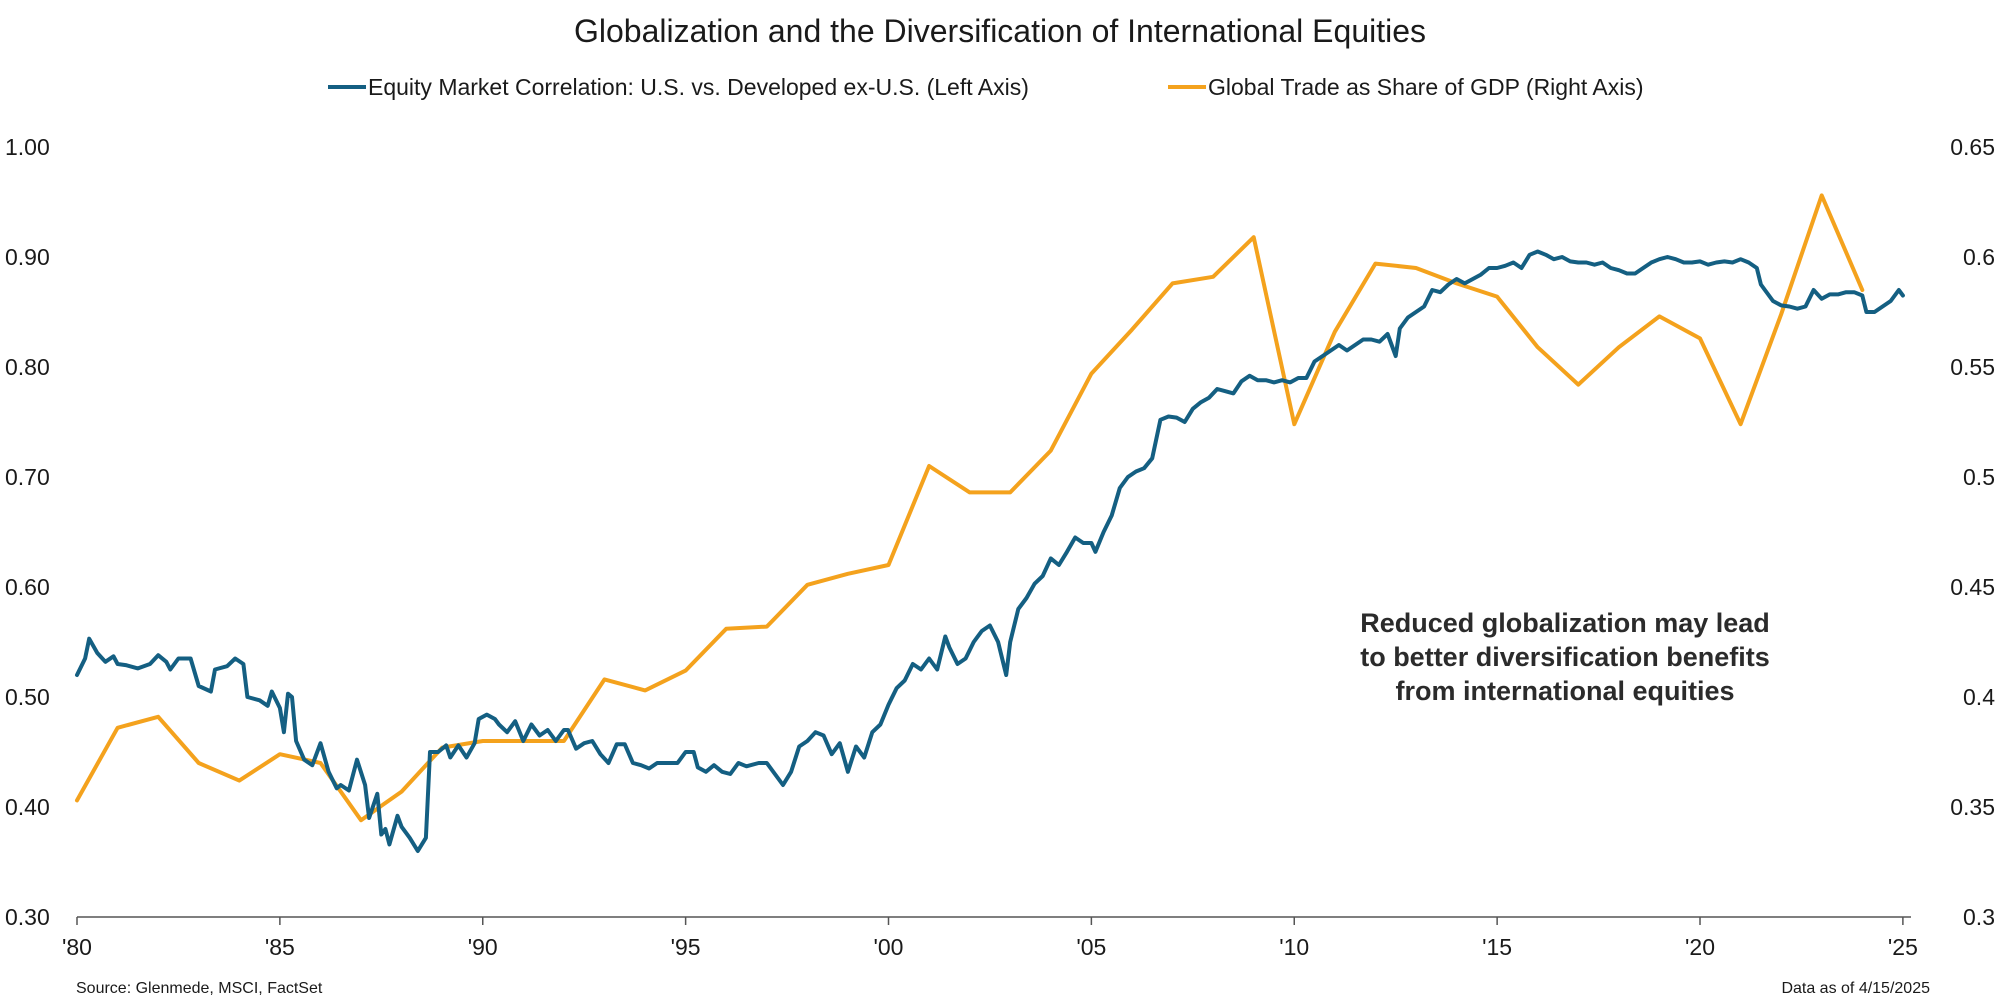 The width and height of the screenshot is (2000, 1003). I want to click on x-axis-tick-label: '15, so click(1497, 947).